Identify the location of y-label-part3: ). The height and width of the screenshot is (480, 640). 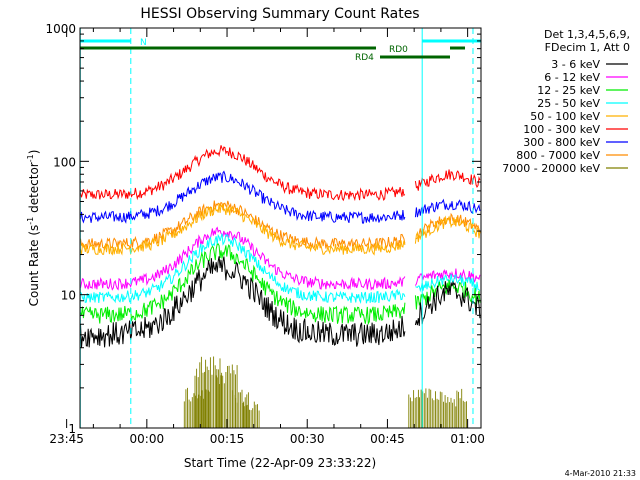
(34, 152).